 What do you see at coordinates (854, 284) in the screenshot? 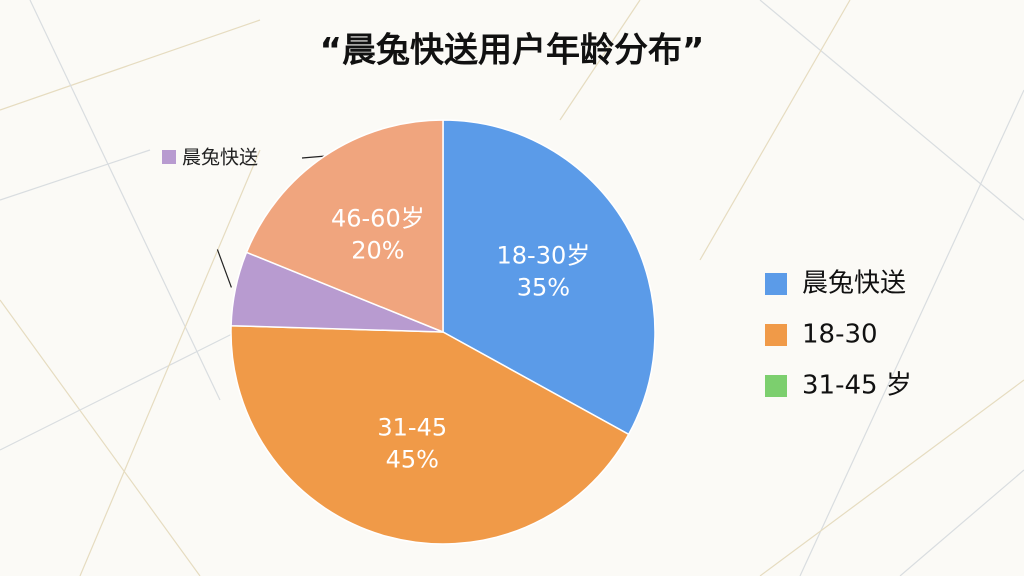
I see `legend-label: 晨兔快送` at bounding box center [854, 284].